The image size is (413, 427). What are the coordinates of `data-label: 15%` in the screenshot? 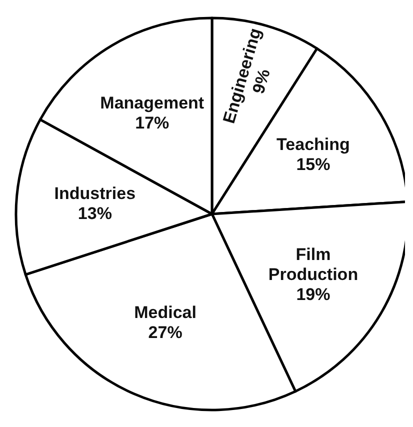 It's located at (313, 164).